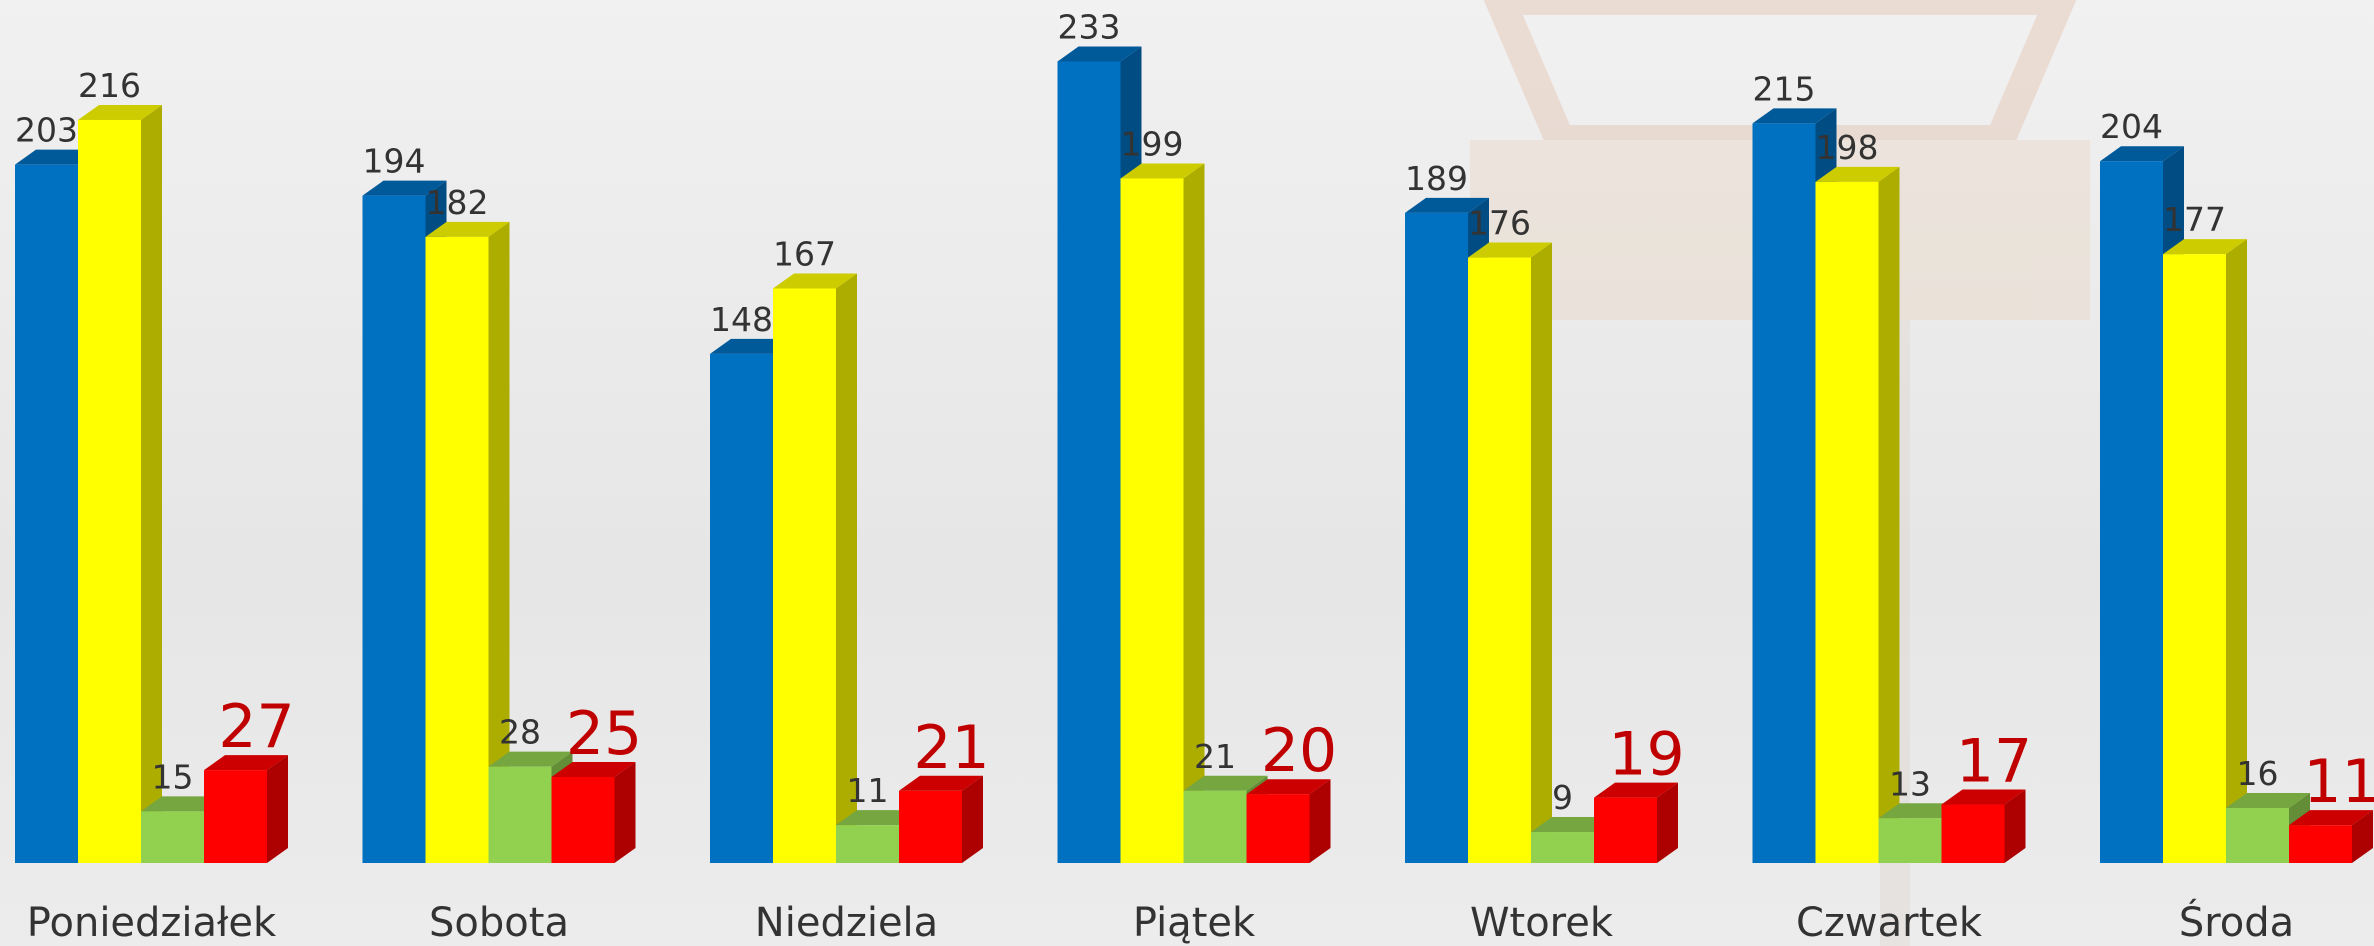  Describe the element at coordinates (604, 734) in the screenshot. I see `data-label: 25` at that location.